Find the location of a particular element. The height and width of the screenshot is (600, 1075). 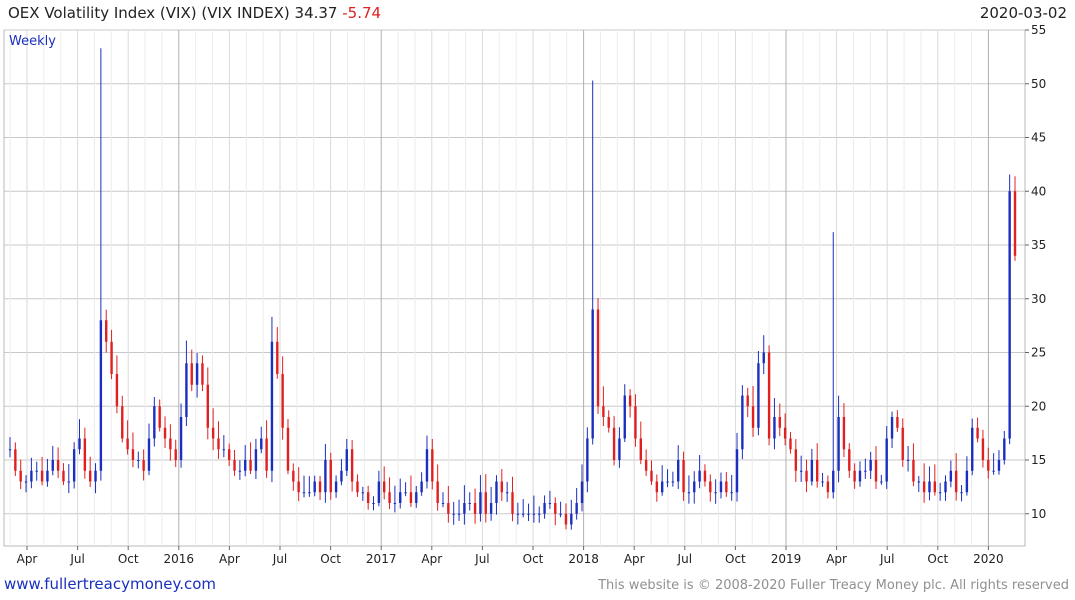

last-price: 34.37 is located at coordinates (316, 13).